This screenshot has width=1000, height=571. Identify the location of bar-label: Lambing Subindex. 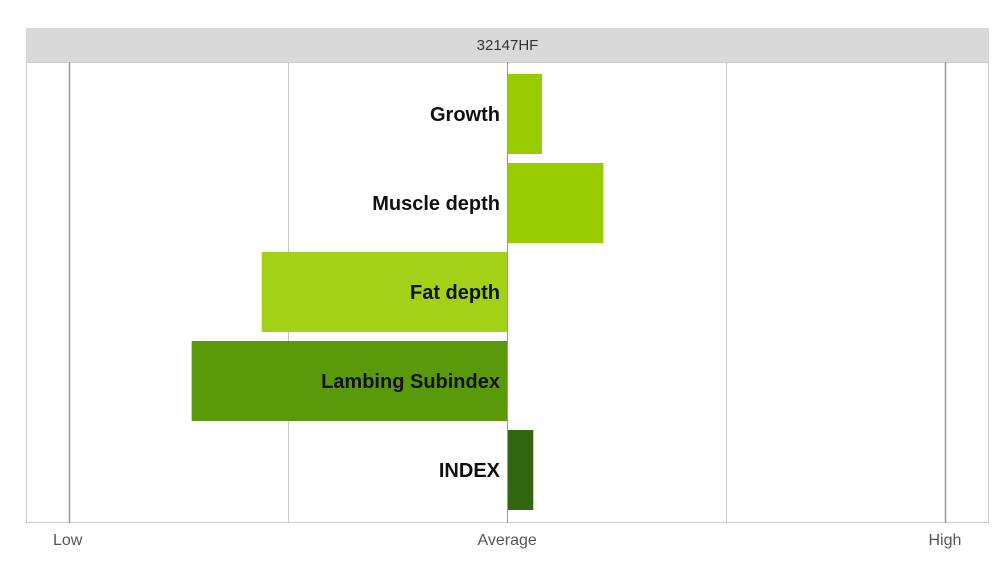
(410, 382).